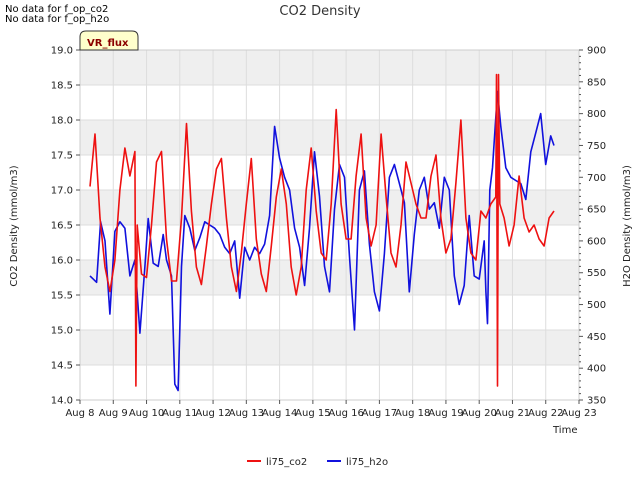  Describe the element at coordinates (596, 210) in the screenshot. I see `right-tick-label: 650` at that location.